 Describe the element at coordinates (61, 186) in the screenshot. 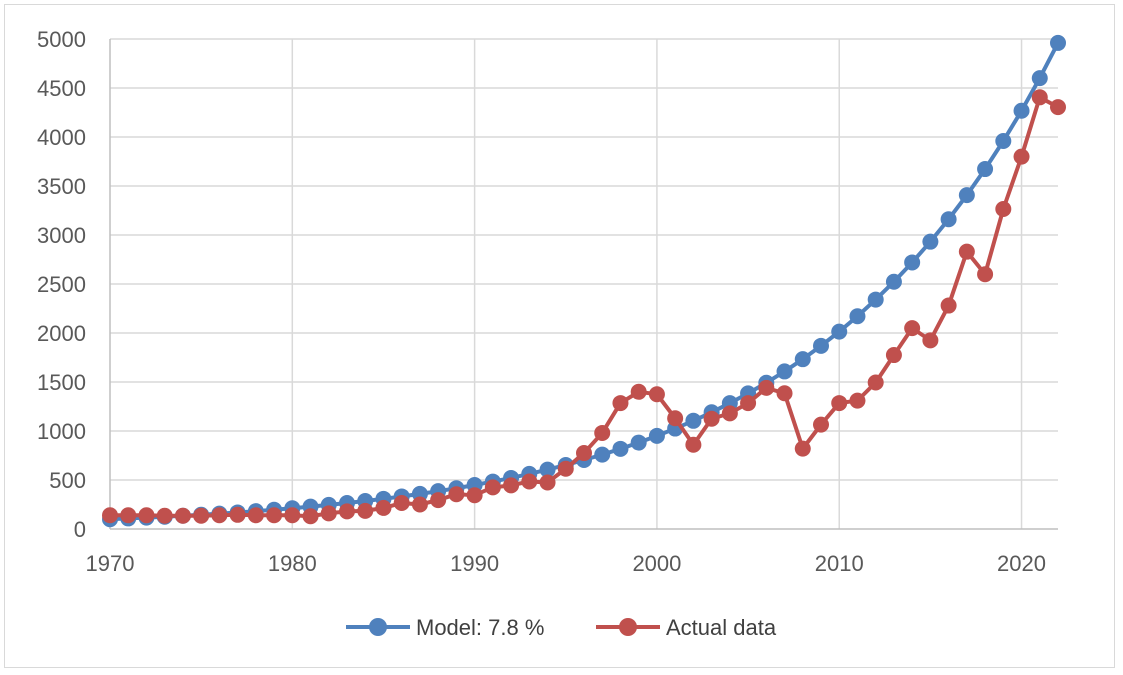

I see `y-tick-label: 3500` at that location.